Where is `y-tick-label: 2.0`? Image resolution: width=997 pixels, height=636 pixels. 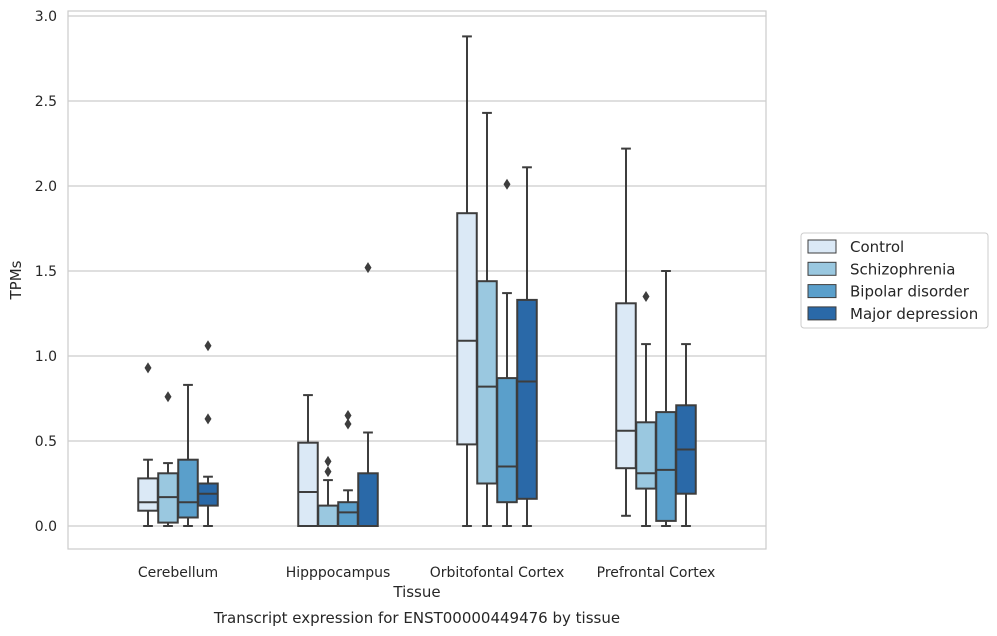 y-tick-label: 2.0 is located at coordinates (46, 187).